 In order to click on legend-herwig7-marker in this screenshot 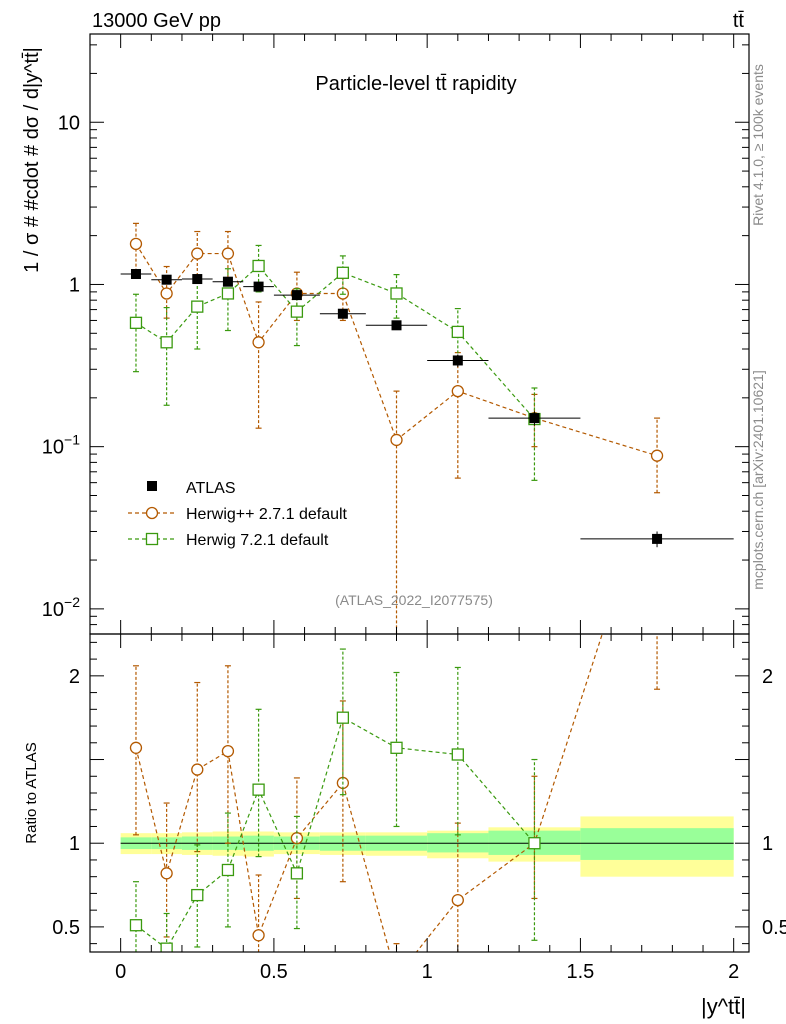, I will do `click(152, 539)`.